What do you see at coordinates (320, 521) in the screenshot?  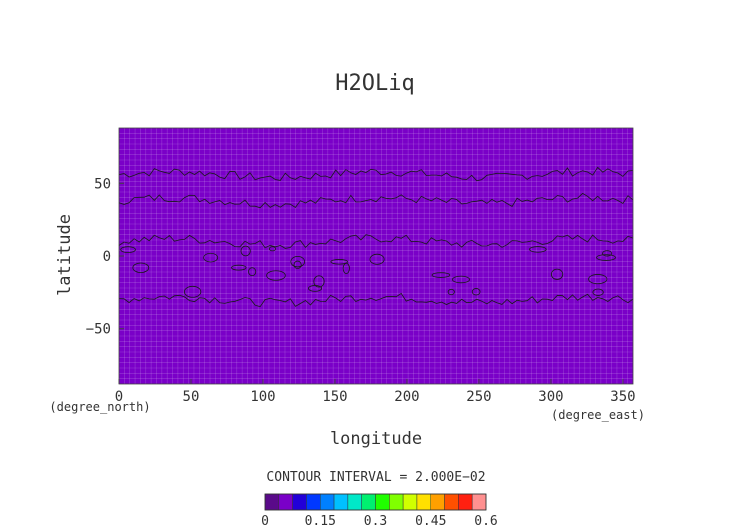 I see `colorbar-tick-label: 0.15` at bounding box center [320, 521].